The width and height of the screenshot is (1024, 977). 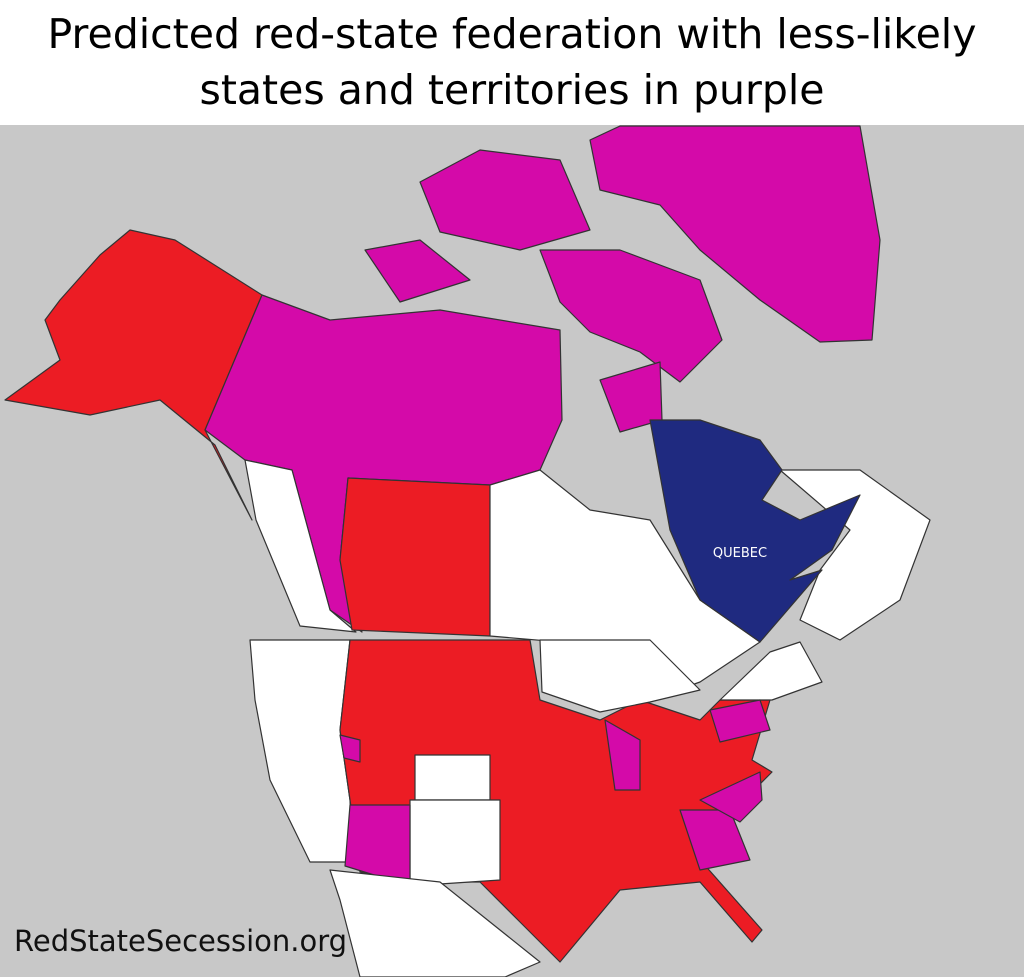 What do you see at coordinates (181, 941) in the screenshot?
I see `watermark: RedStateSecession.org` at bounding box center [181, 941].